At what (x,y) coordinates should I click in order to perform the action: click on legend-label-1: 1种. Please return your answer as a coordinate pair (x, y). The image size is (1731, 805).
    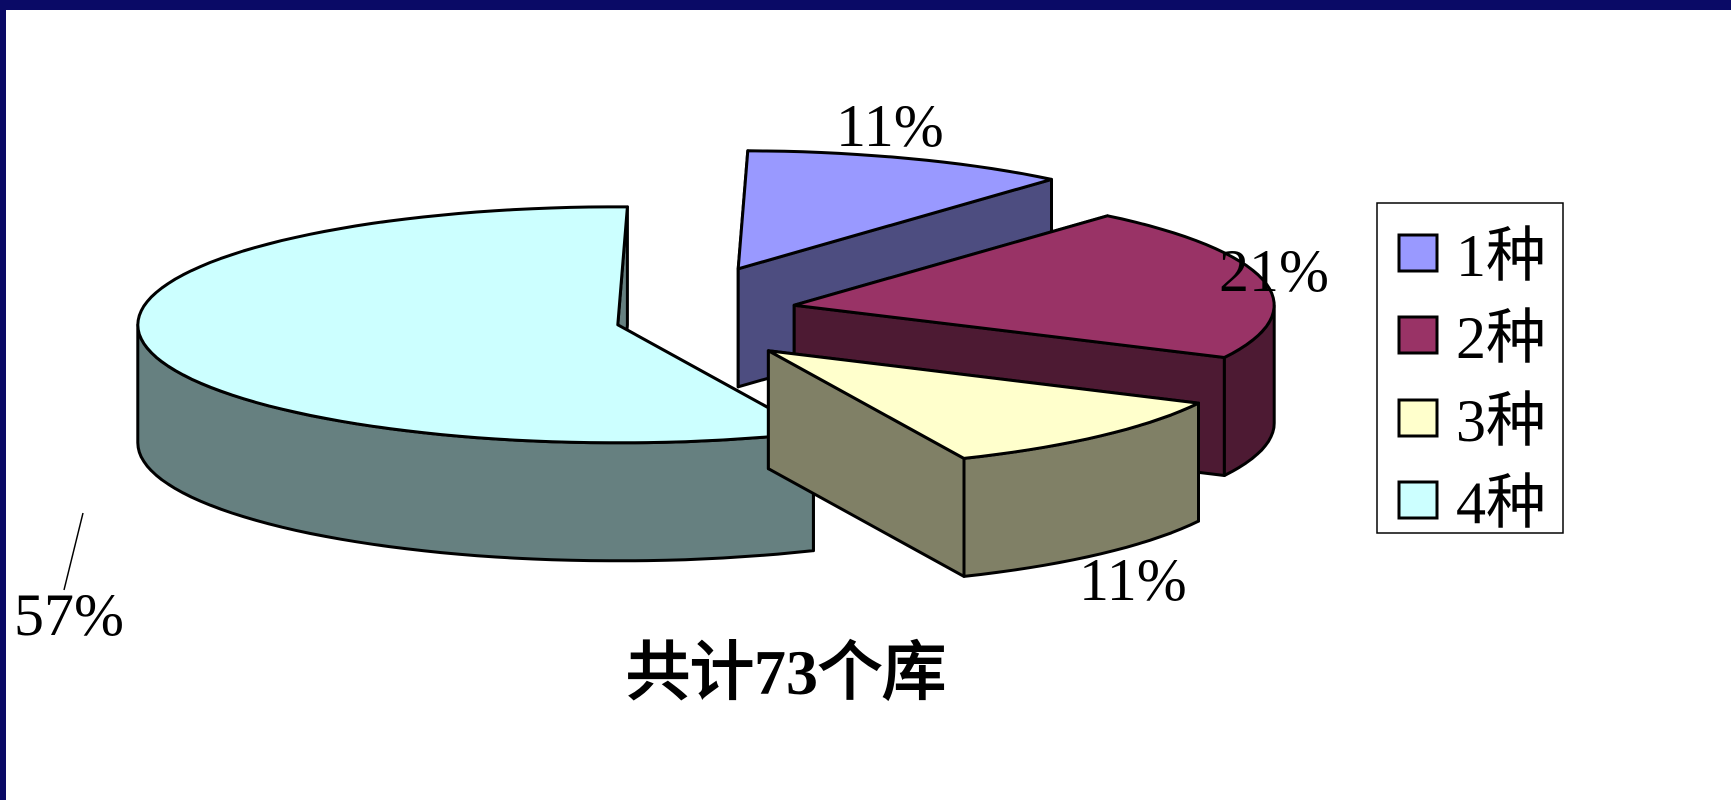
    Looking at the image, I should click on (1501, 256).